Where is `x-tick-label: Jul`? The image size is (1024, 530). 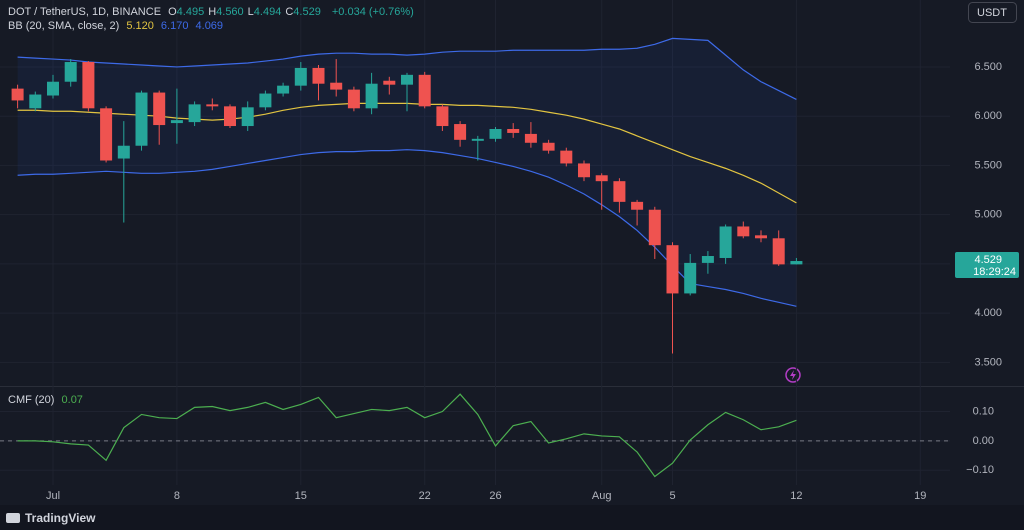
x-tick-label: Jul is located at coordinates (53, 496).